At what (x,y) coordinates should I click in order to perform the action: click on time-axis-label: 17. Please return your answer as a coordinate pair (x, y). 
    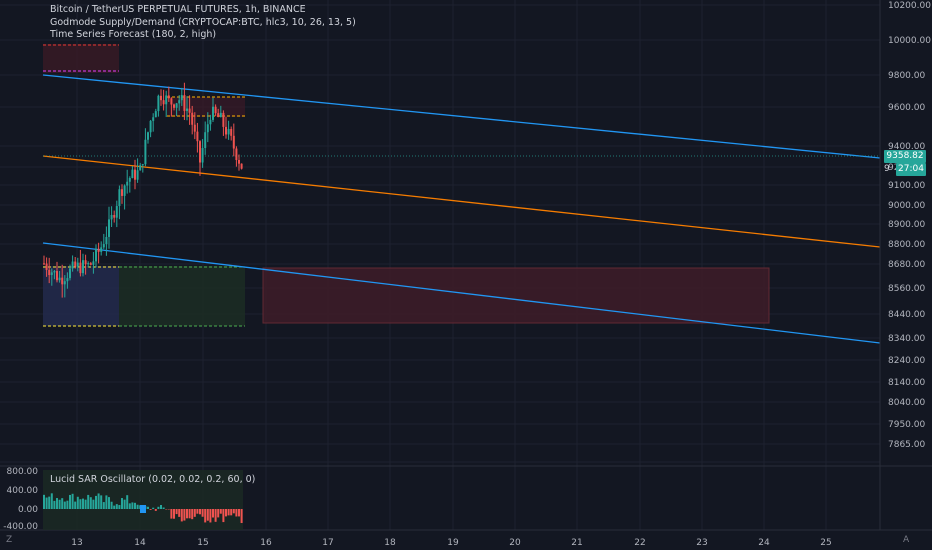
    Looking at the image, I should click on (327, 543).